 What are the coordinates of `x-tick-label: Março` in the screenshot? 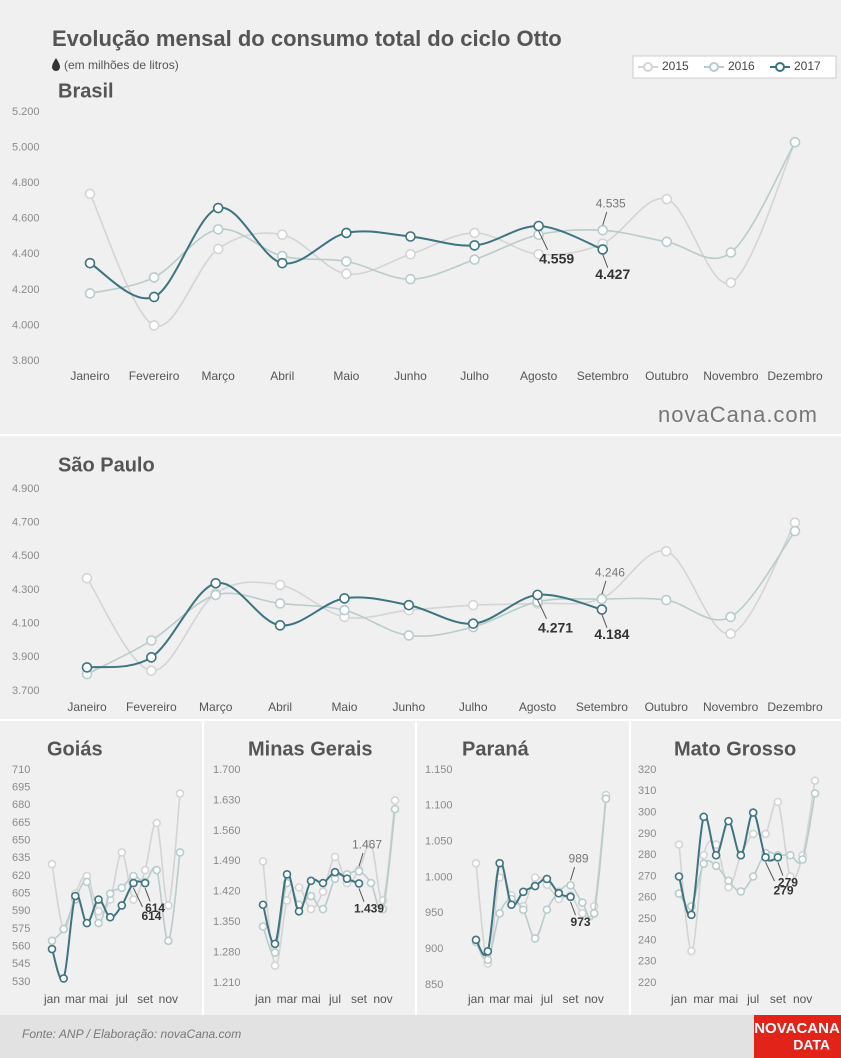 It's located at (219, 376).